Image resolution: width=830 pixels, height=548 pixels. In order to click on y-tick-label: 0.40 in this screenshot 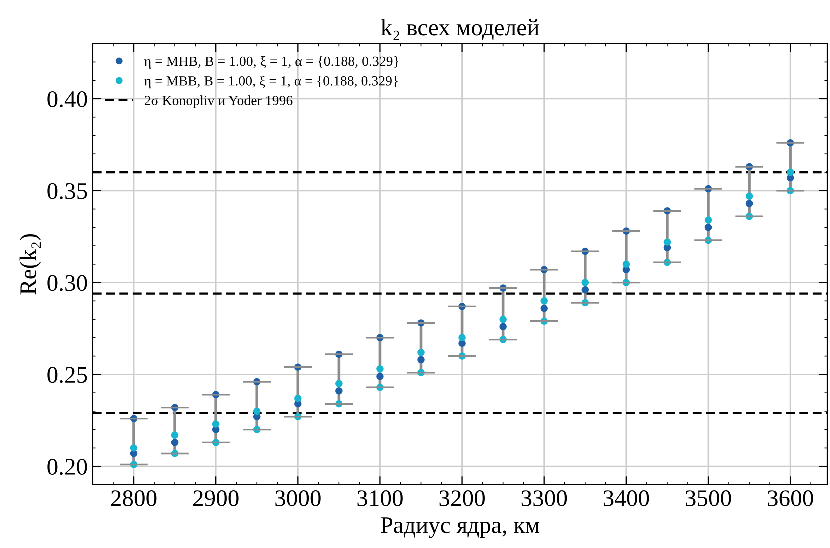, I will do `click(68, 99)`.